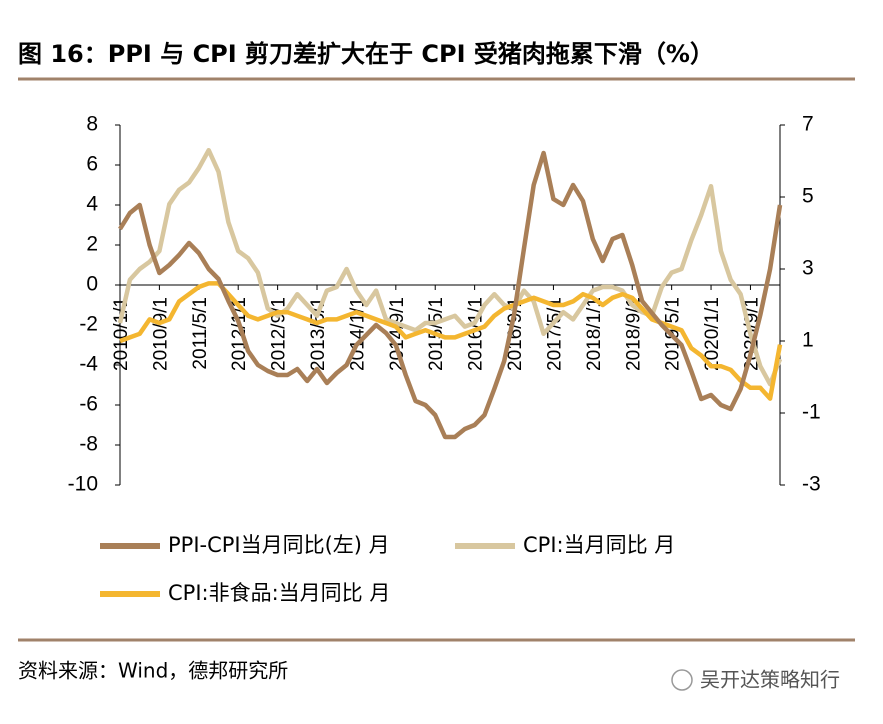  I want to click on y2-tick-label: -3, so click(811, 484).